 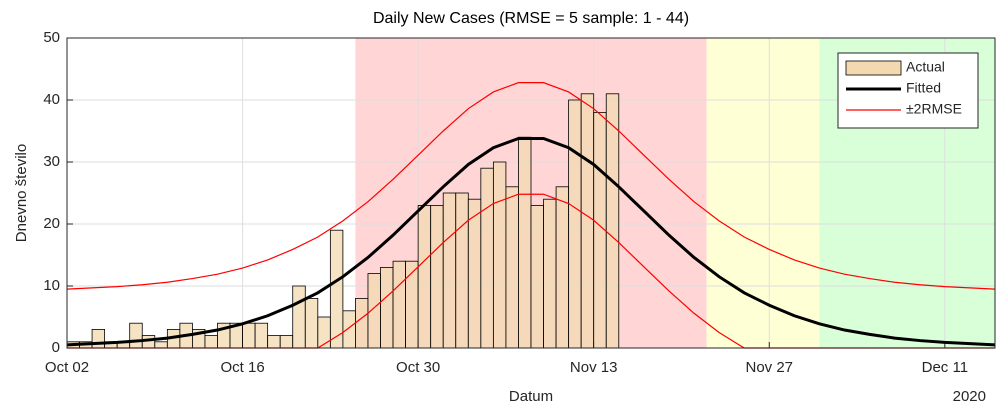 I want to click on legend-swatch, so click(x=873, y=68).